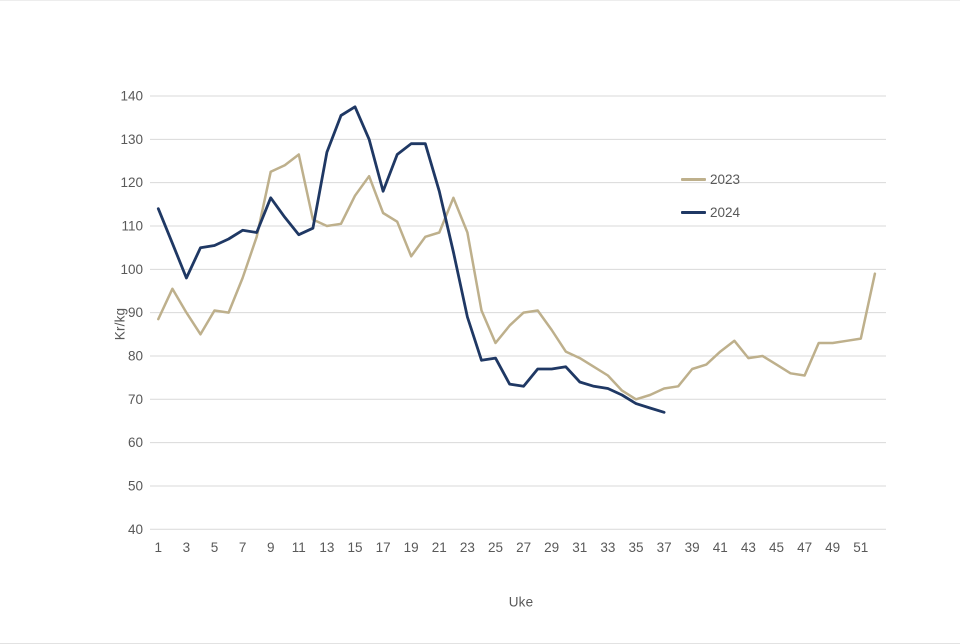 This screenshot has width=960, height=644. I want to click on x-tick-label-7: 7, so click(243, 547).